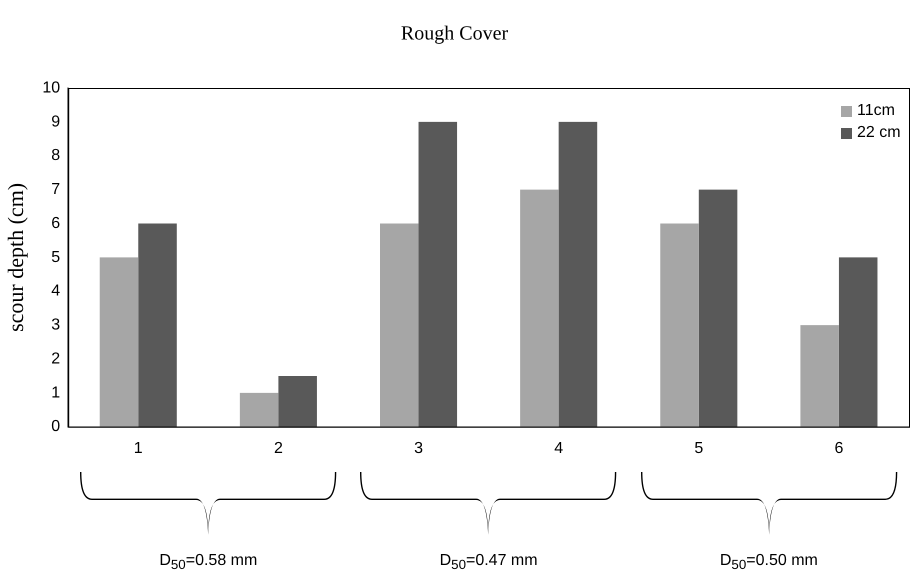 This screenshot has height=580, width=912. What do you see at coordinates (699, 448) in the screenshot?
I see `x-tick-label: 5` at bounding box center [699, 448].